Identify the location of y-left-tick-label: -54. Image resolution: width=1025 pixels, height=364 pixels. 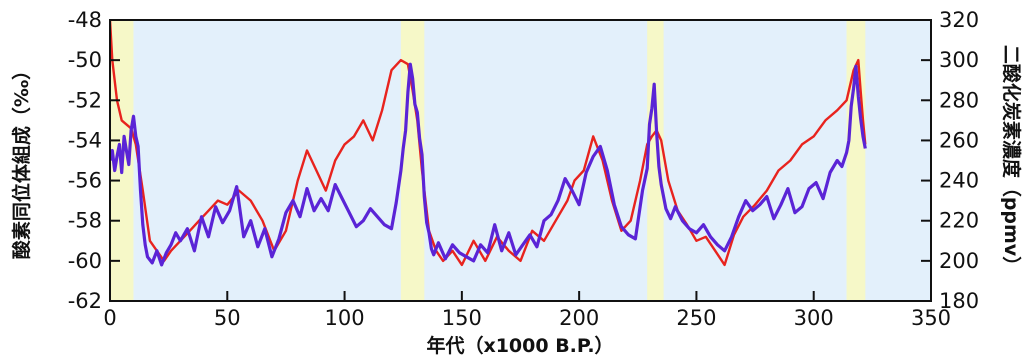
(85, 140).